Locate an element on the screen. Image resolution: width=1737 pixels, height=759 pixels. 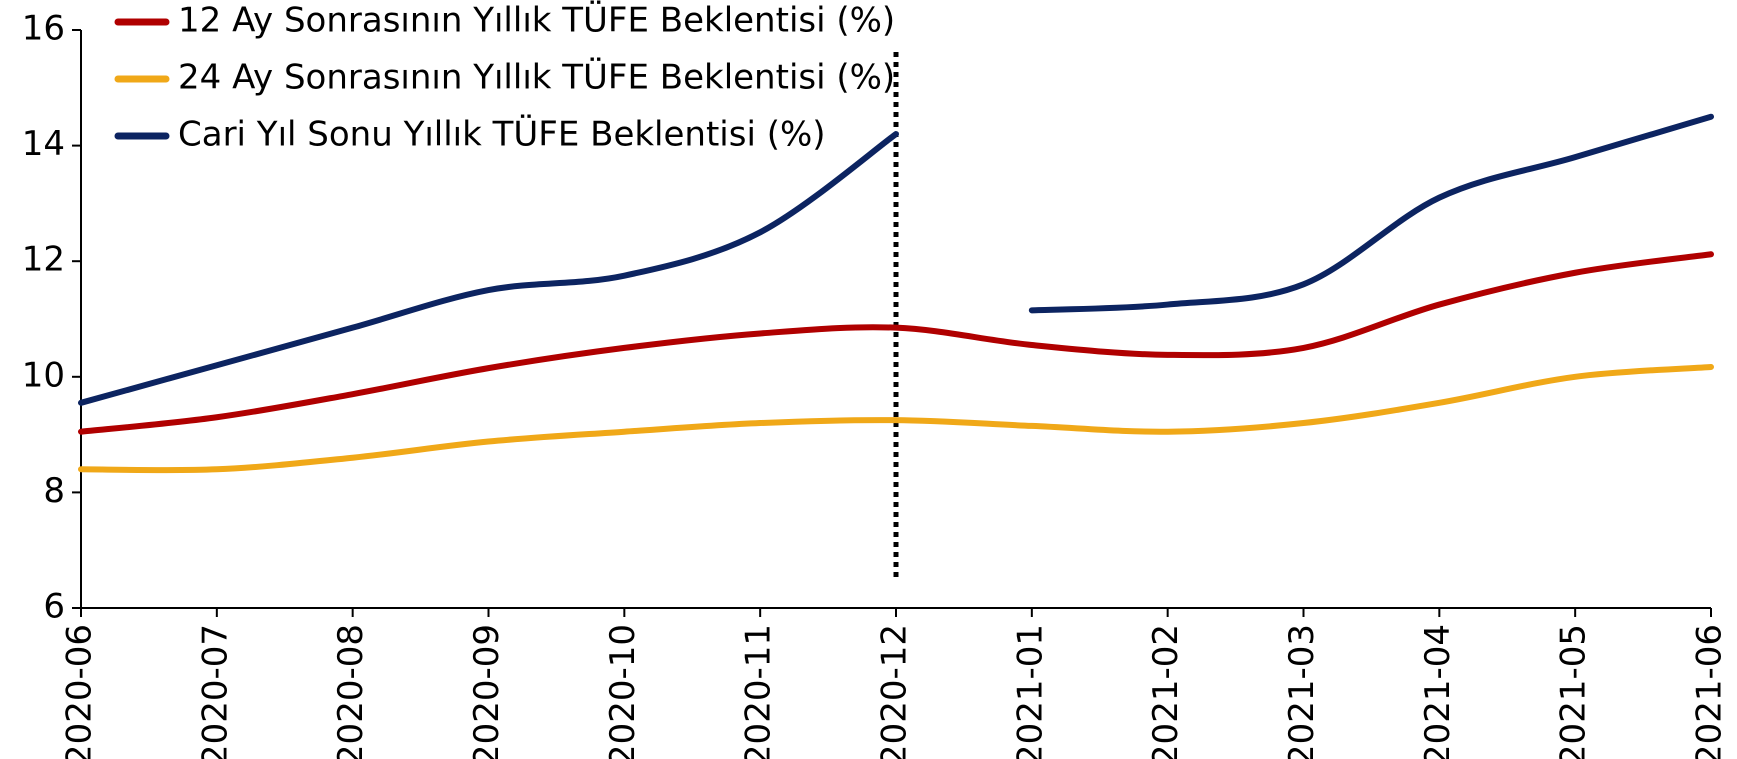
x-tick-label: 2021-04 is located at coordinates (1438, 691).